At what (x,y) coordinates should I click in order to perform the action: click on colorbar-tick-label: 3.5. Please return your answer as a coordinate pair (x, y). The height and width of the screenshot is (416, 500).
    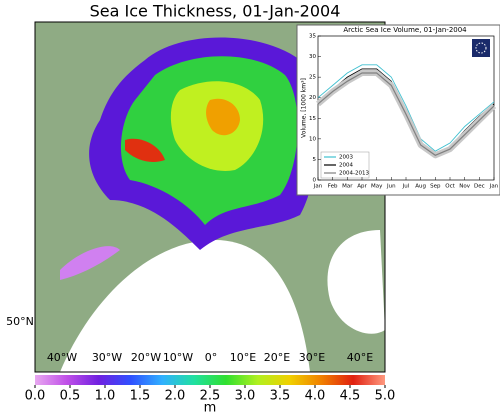
    Looking at the image, I should click on (280, 396).